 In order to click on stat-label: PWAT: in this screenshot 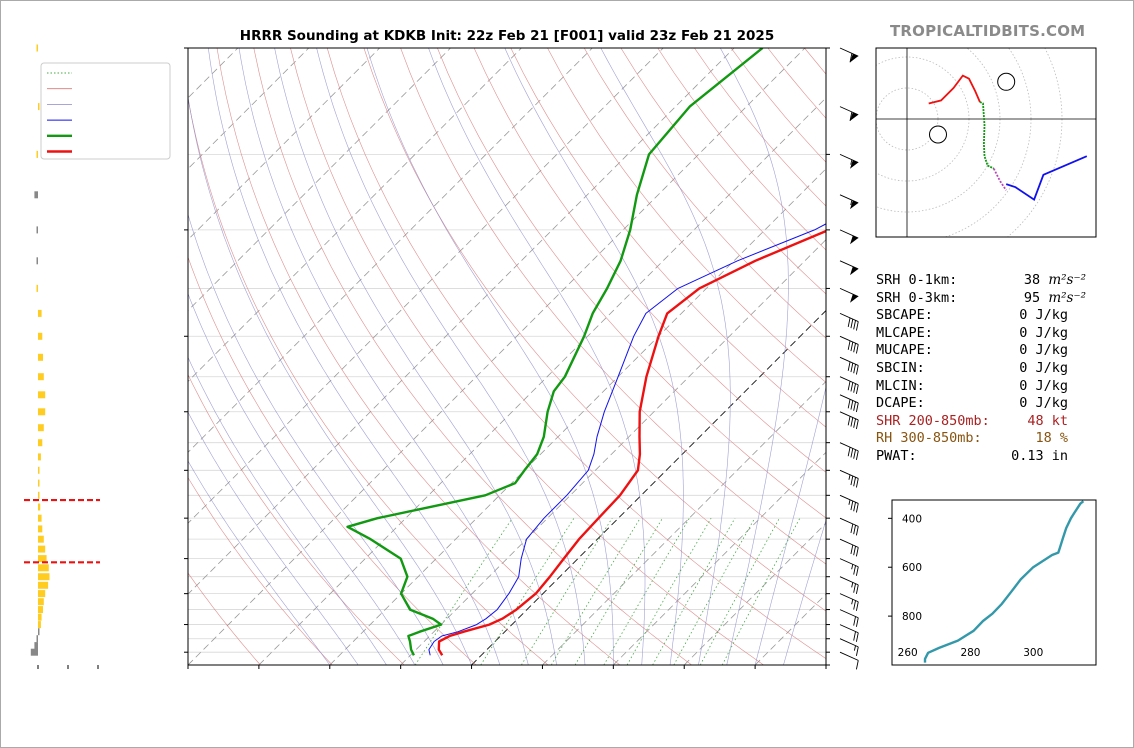, I will do `click(896, 455)`.